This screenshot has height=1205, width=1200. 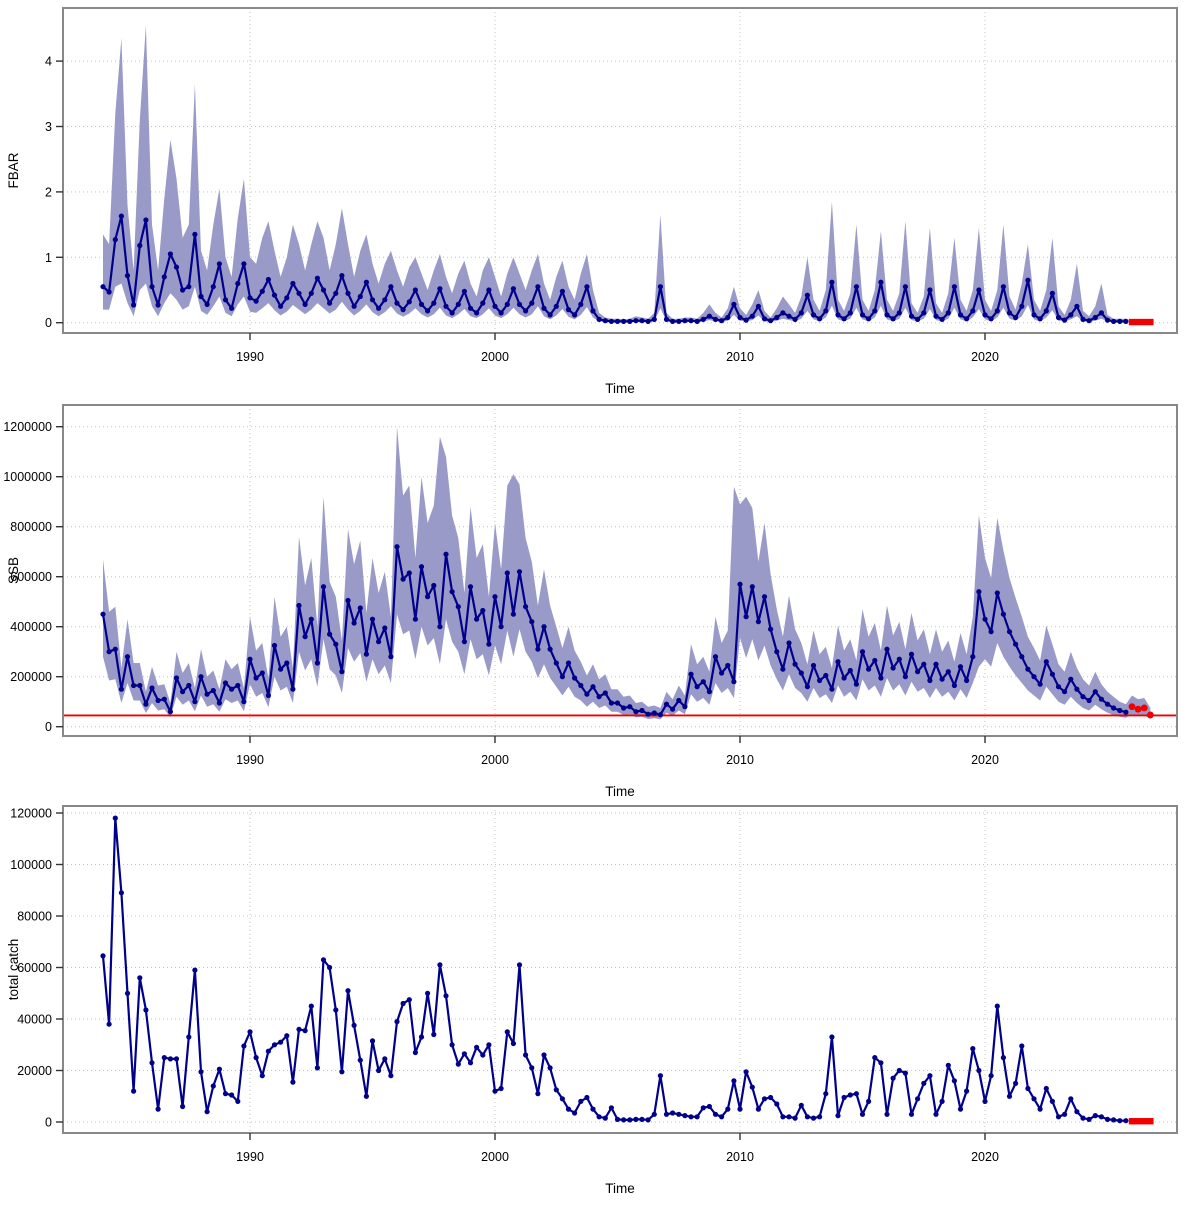 What do you see at coordinates (48, 62) in the screenshot?
I see `fbar-y-tick-label: 4` at bounding box center [48, 62].